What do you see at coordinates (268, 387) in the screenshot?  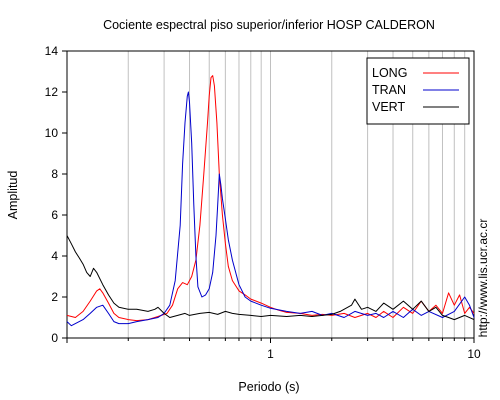 I see `x-axis-label: Periodo (s)` at bounding box center [268, 387].